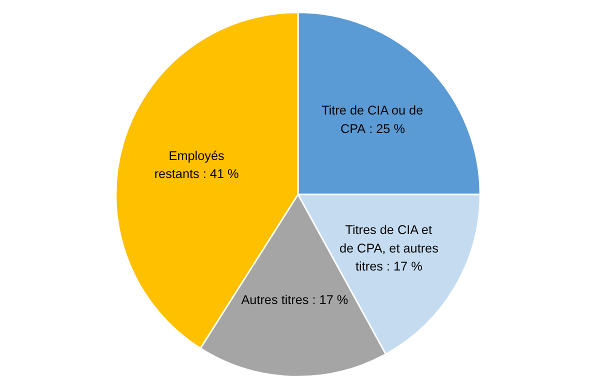 The image size is (595, 388). I want to click on slice-label: Titres de CIA et de CPA, et autres titres : 17 %, so click(388, 248).